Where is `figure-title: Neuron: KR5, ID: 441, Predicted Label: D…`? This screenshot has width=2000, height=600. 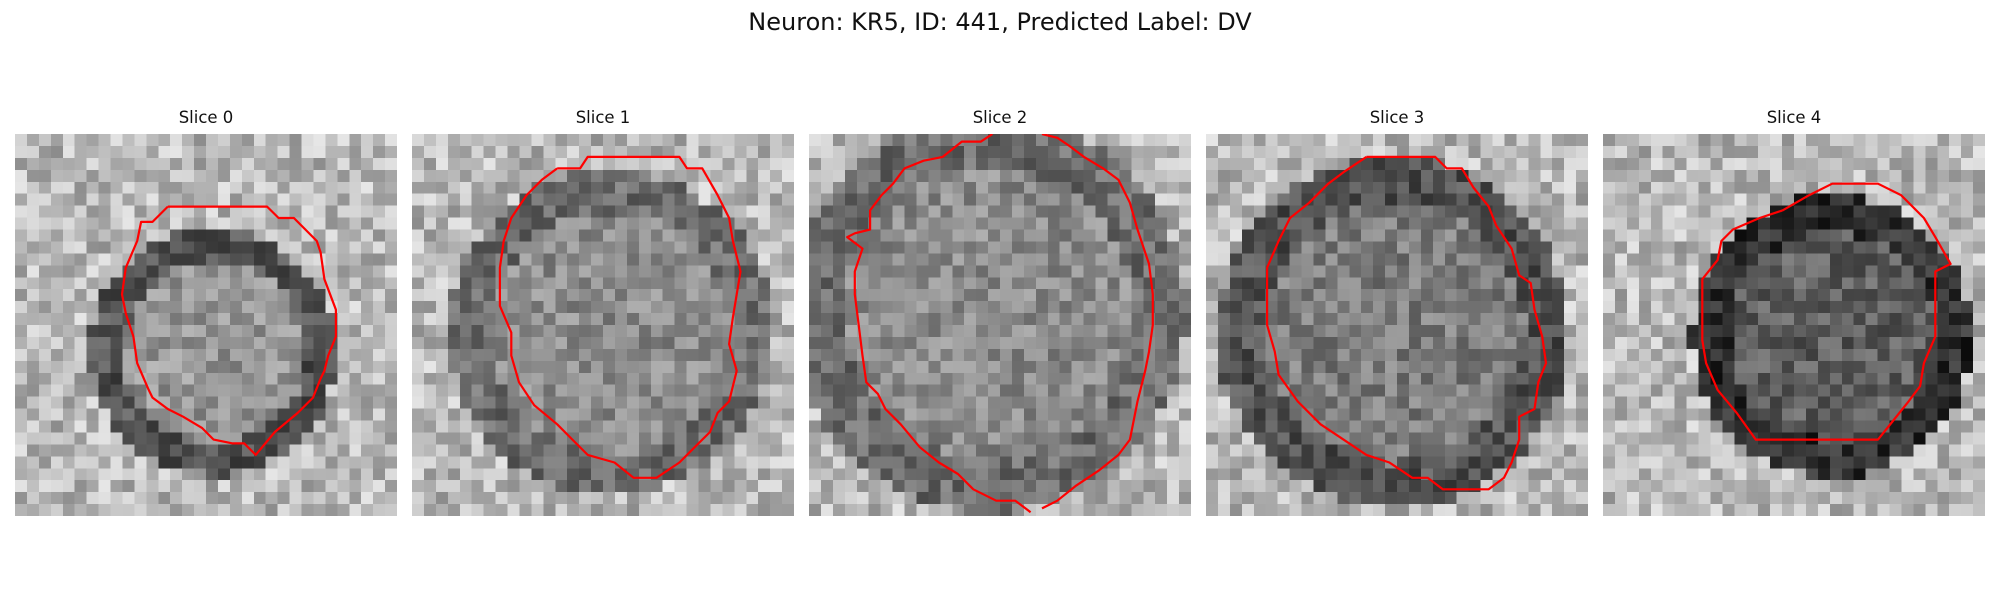 figure-title: Neuron: KR5, ID: 441, Predicted Label: D… is located at coordinates (1000, 22).